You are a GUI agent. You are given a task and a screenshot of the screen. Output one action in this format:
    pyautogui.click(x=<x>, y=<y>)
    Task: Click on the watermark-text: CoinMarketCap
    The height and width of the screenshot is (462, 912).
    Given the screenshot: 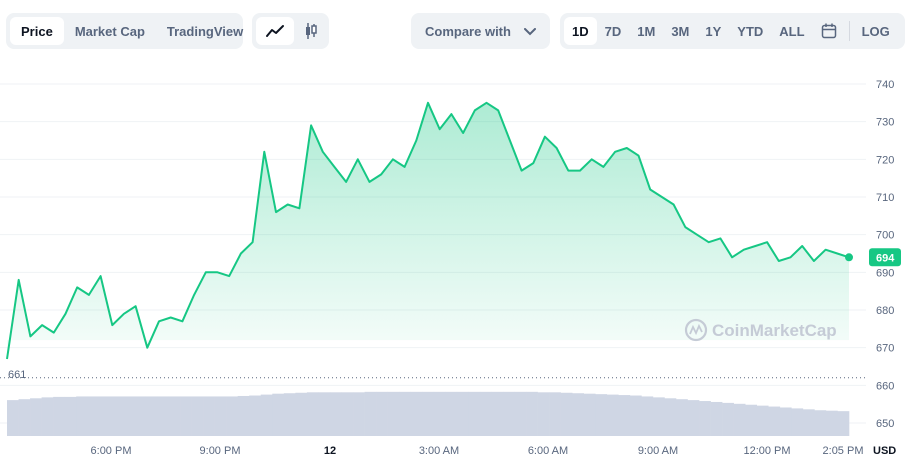 What is the action you would take?
    pyautogui.click(x=774, y=330)
    